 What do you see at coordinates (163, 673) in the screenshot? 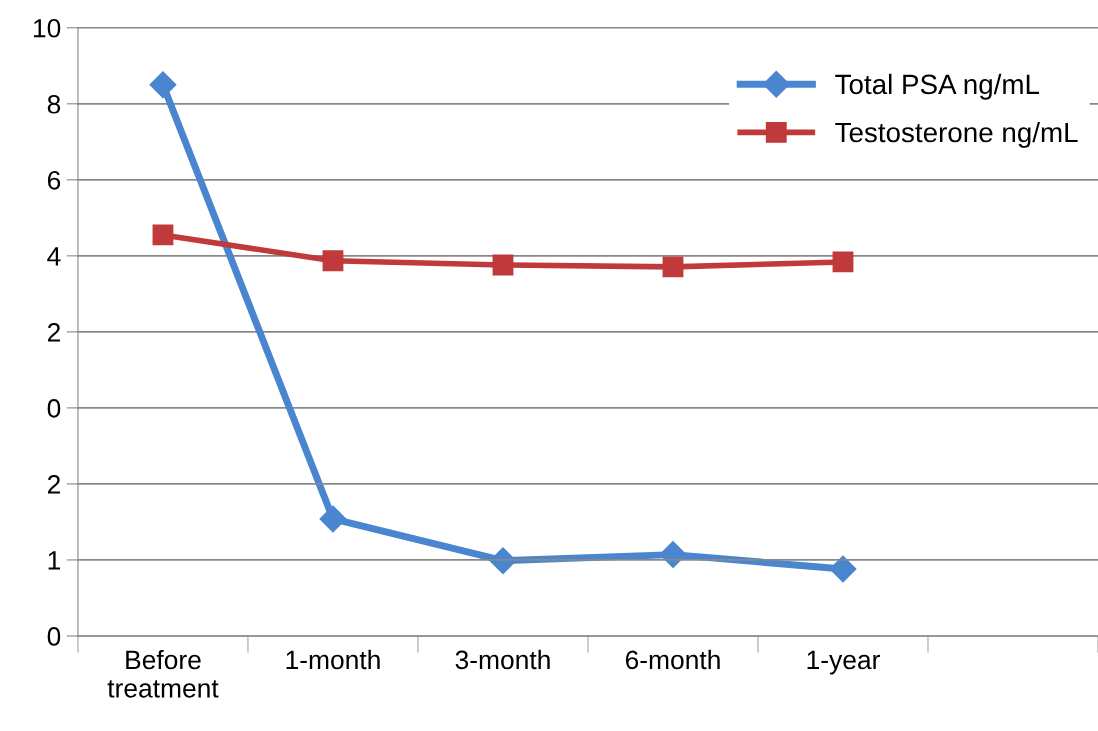
I see `x-tick-label: Before treatment` at bounding box center [163, 673].